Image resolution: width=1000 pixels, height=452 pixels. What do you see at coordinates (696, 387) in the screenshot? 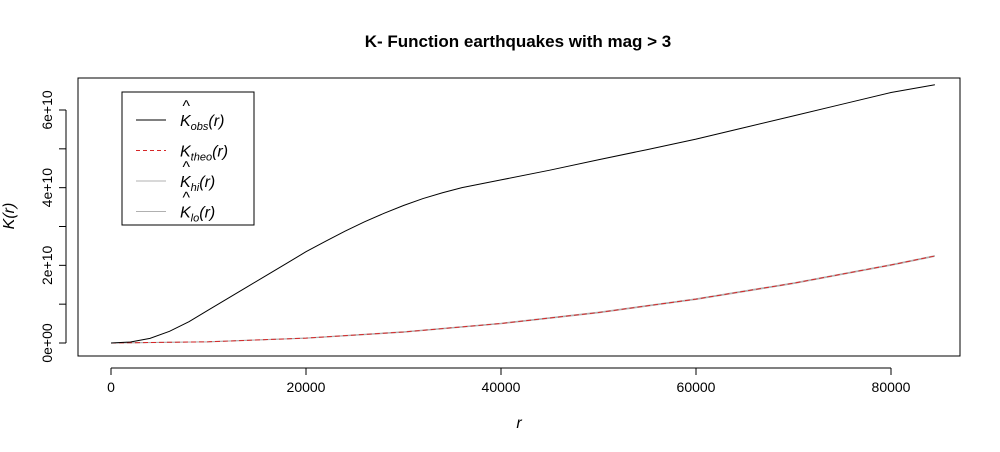
I see `x-tick-label: 60000` at bounding box center [696, 387].